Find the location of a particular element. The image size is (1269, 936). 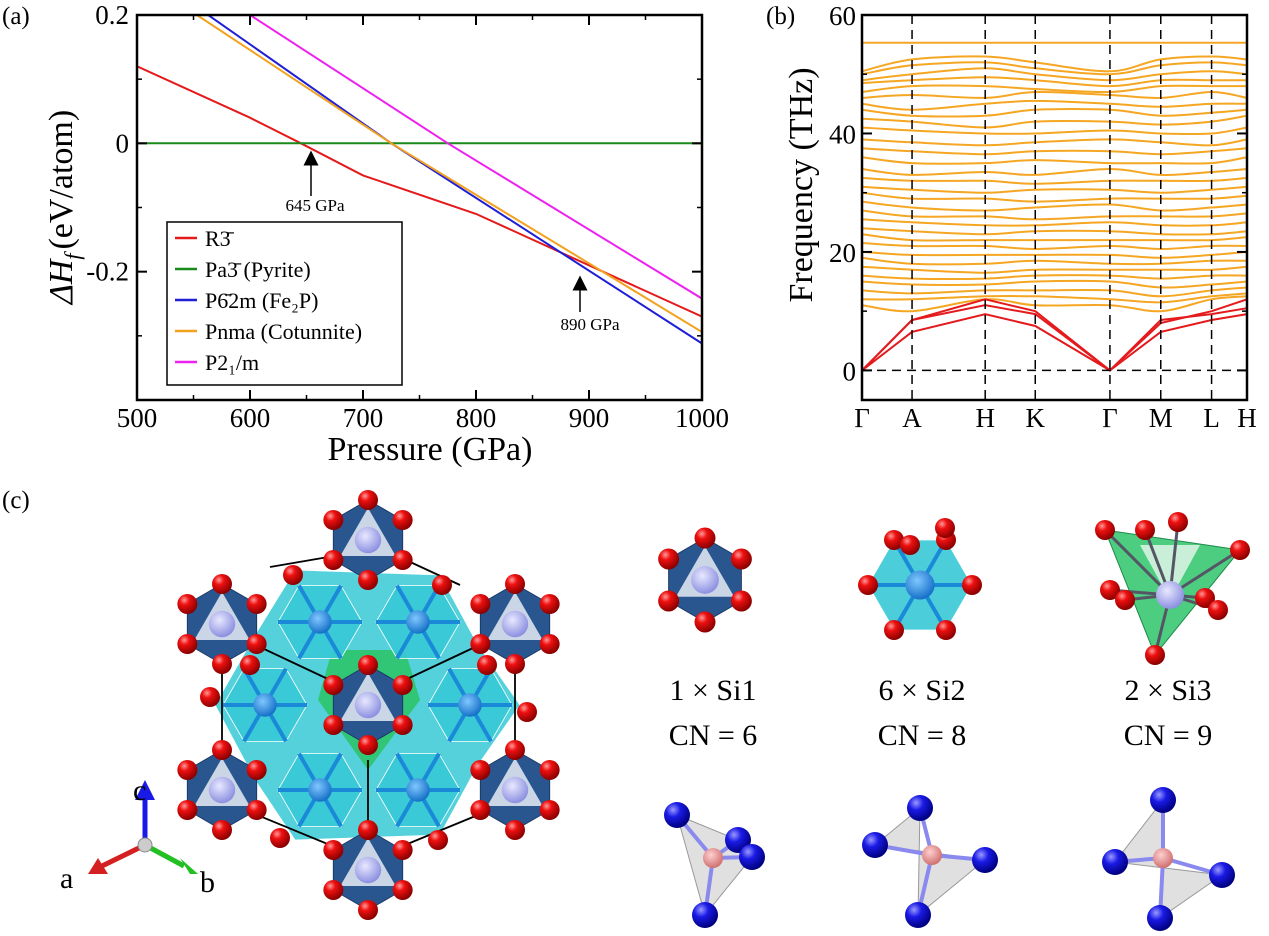

kpoint-label: Γ is located at coordinates (862, 418).